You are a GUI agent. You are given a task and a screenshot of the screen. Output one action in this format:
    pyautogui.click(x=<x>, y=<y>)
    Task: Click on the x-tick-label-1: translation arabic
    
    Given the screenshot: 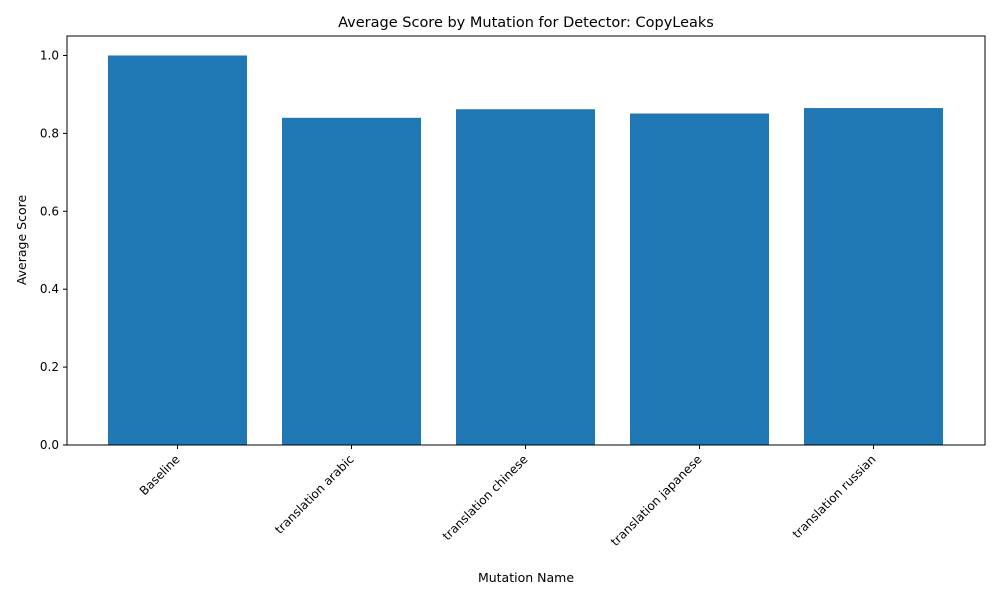 What is the action you would take?
    pyautogui.click(x=314, y=494)
    